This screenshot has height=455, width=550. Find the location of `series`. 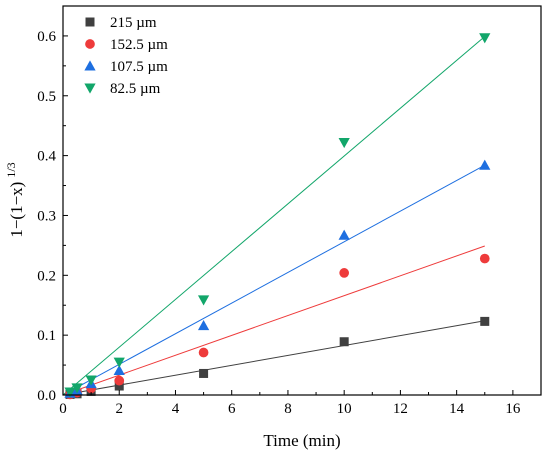

series is located at coordinates (277, 357).